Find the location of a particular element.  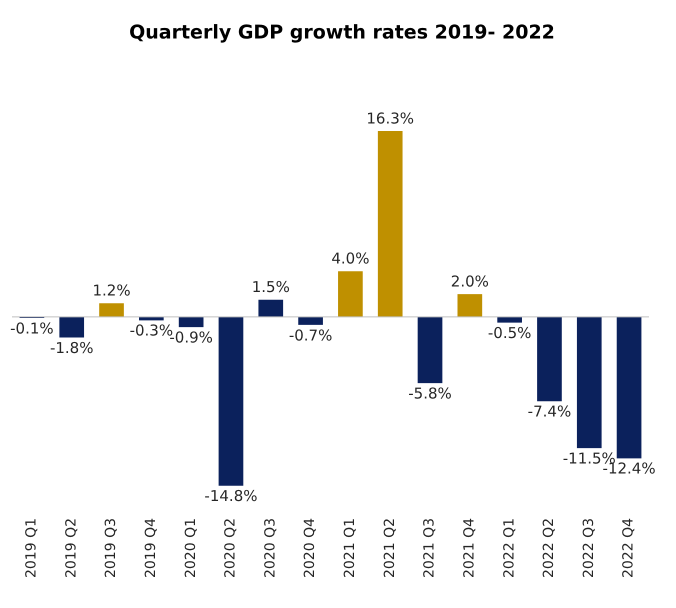

data-label: -0.5% is located at coordinates (510, 333).